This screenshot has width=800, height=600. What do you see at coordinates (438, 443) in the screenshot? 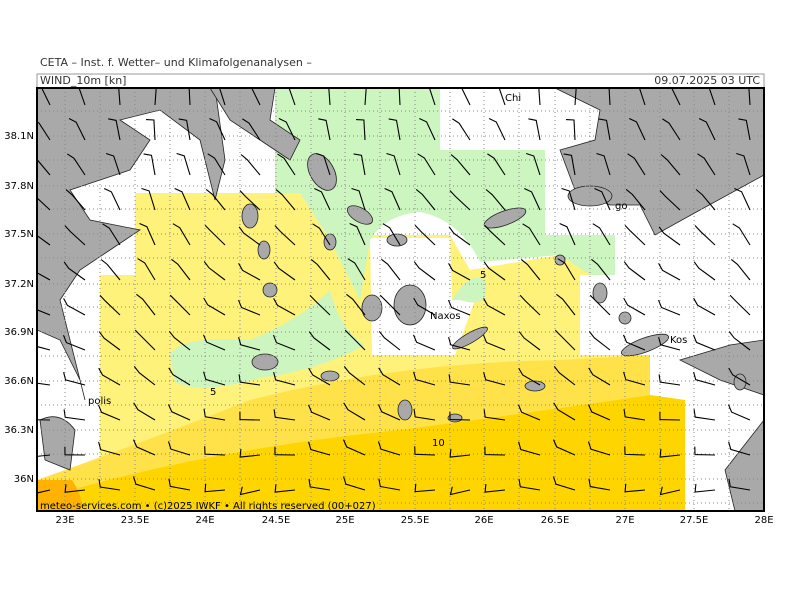
I see `contour-label: 10` at bounding box center [438, 443].